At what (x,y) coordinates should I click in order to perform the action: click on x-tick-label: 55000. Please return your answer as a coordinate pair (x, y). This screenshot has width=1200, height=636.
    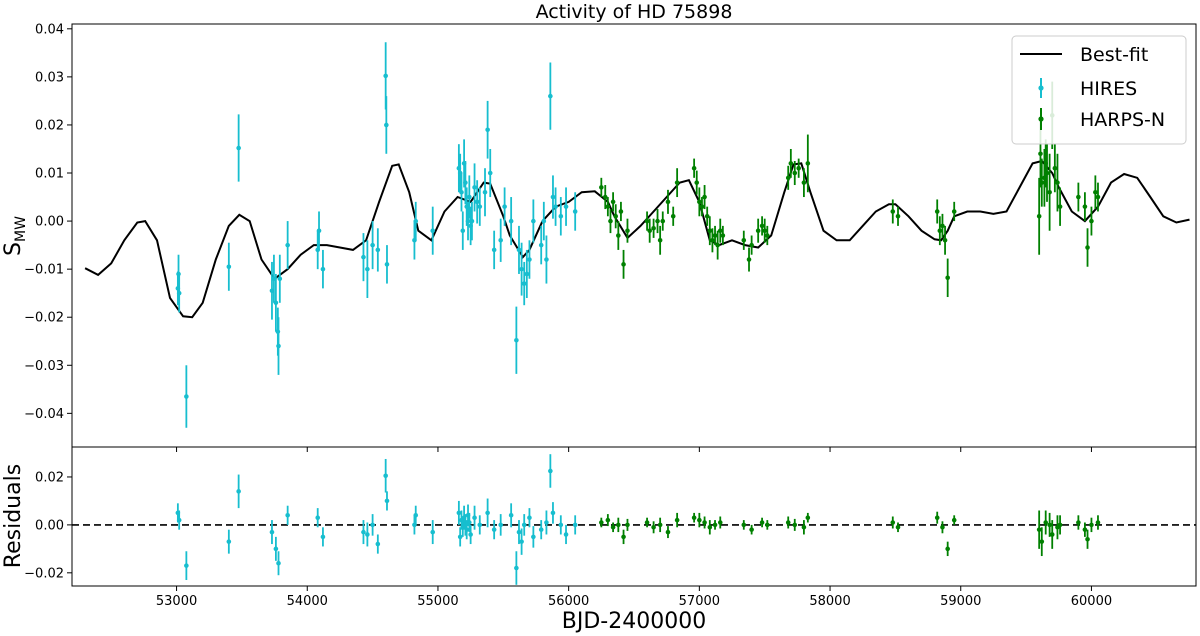
    Looking at the image, I should click on (437, 601).